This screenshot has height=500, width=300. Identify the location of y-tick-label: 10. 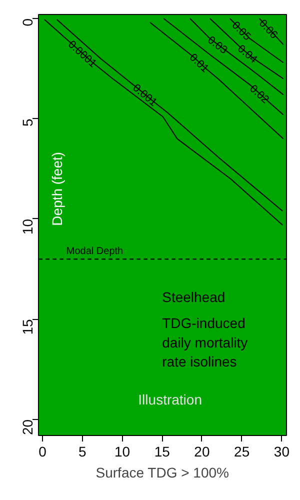
(28, 226).